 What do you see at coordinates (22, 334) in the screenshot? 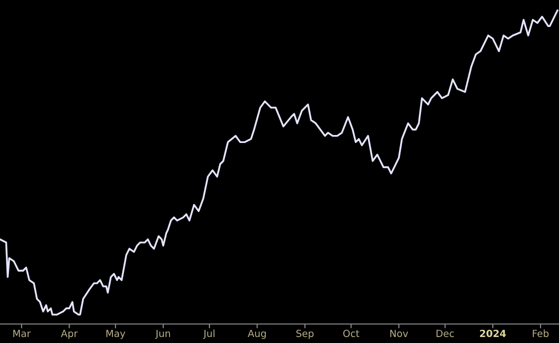
I see `x-tick-label: Mar` at bounding box center [22, 334].